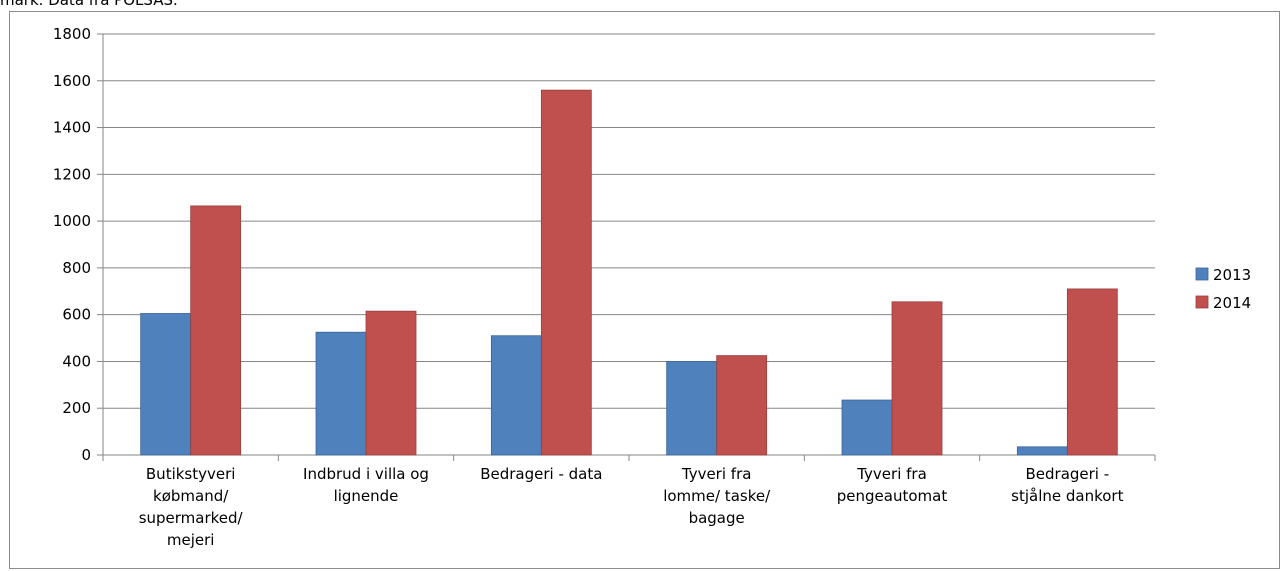 Image resolution: width=1282 pixels, height=571 pixels. Describe the element at coordinates (1202, 302) in the screenshot. I see `legend-swatch-2014` at that location.